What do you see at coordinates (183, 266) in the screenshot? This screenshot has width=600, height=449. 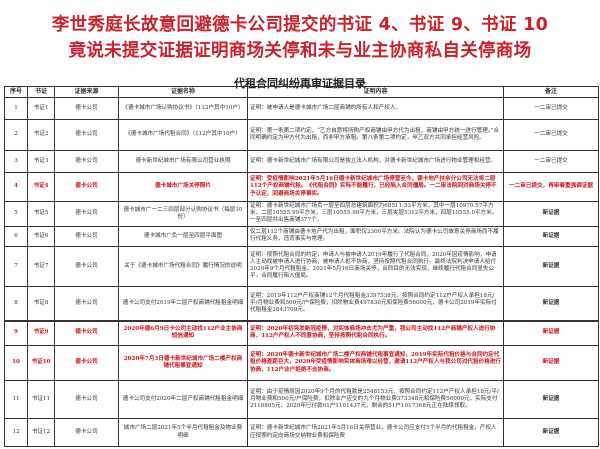 I see `evidence-name: 关于《德卡城市广场代租合同》履行情况的说明` at bounding box center [183, 266].